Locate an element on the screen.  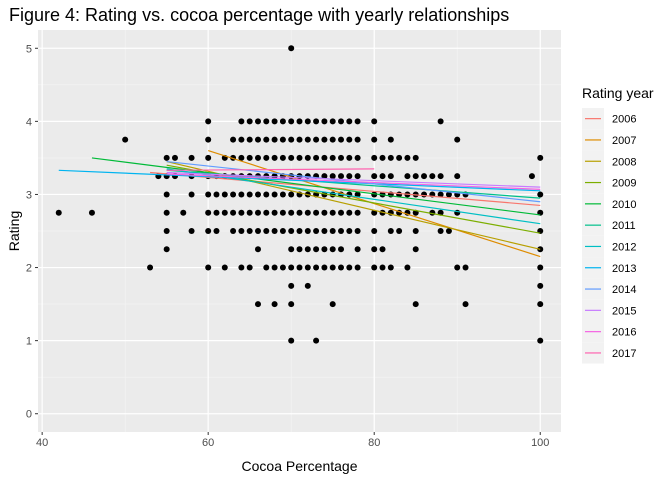
y-tick-label: 3 is located at coordinates (29, 195).